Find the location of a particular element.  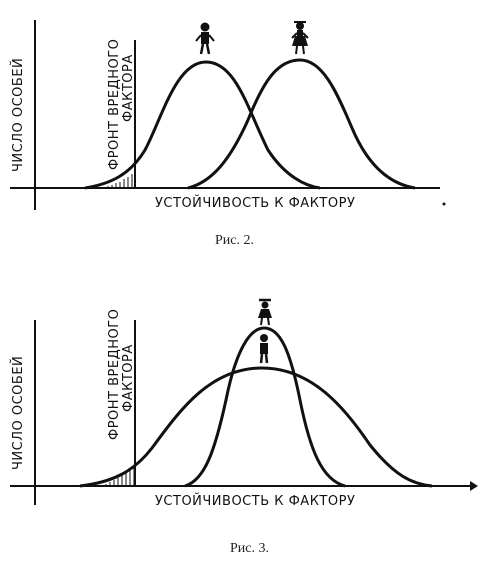

male-distribution-curve is located at coordinates (202, 125).